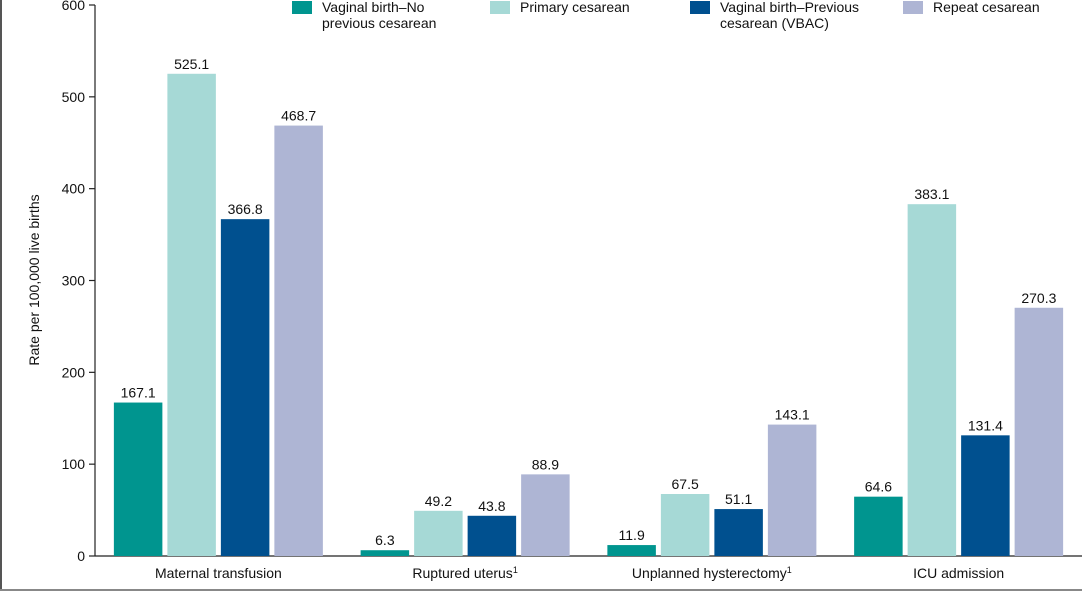 The image size is (1082, 591). I want to click on frame-left-border, so click(1, 295).